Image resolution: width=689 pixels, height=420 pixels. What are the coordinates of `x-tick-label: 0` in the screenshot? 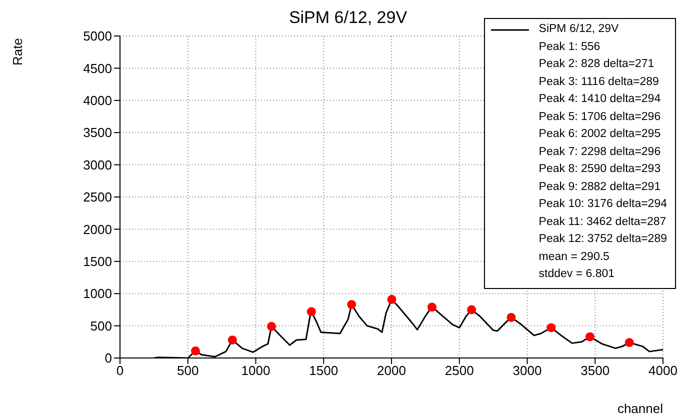 It's located at (120, 370).